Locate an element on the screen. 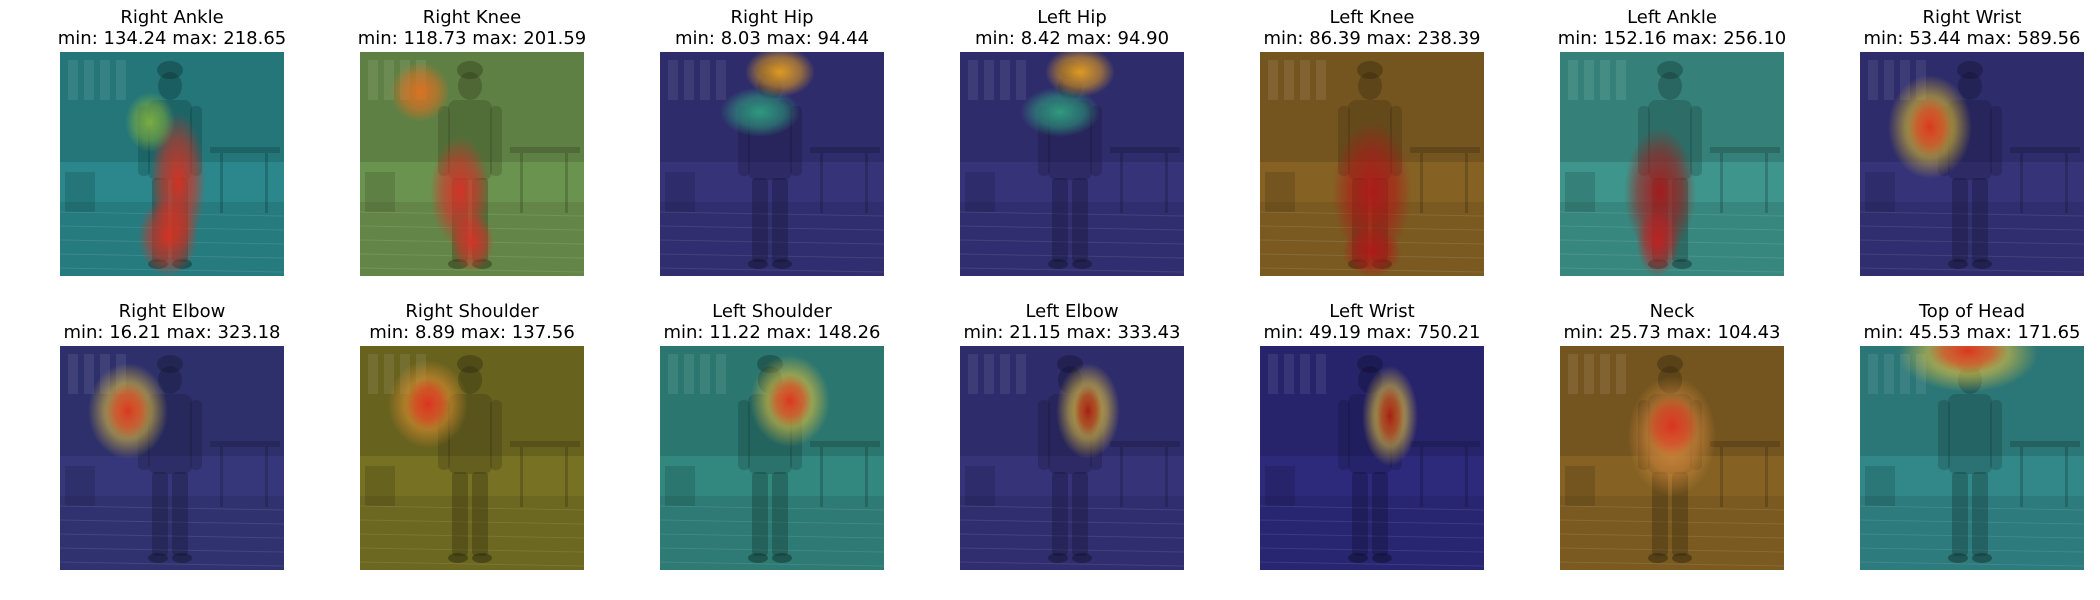 This screenshot has width=2100, height=600. panel-title: Right Wrist is located at coordinates (1972, 17).